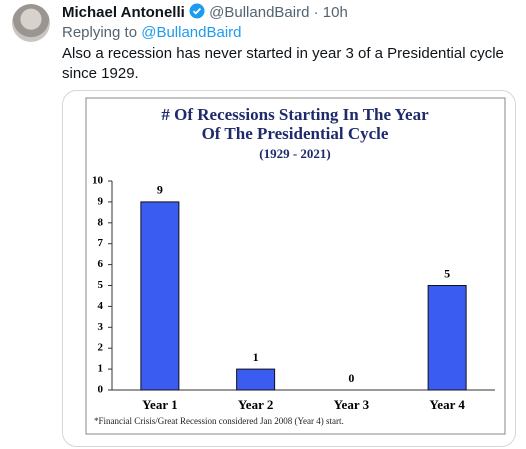 This screenshot has height=449, width=526. Describe the element at coordinates (295, 153) in the screenshot. I see `chart-subtitle: (1929 - 2021)` at that location.